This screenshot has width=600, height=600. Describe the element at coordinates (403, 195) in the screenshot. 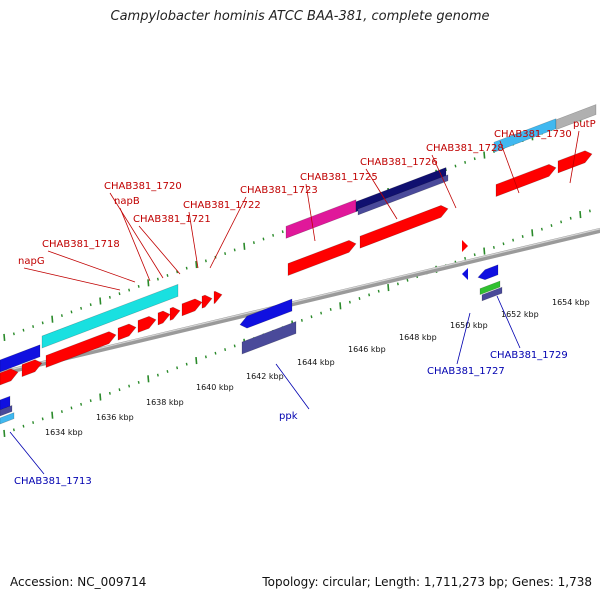

I see `gene-forward-slate` at that location.